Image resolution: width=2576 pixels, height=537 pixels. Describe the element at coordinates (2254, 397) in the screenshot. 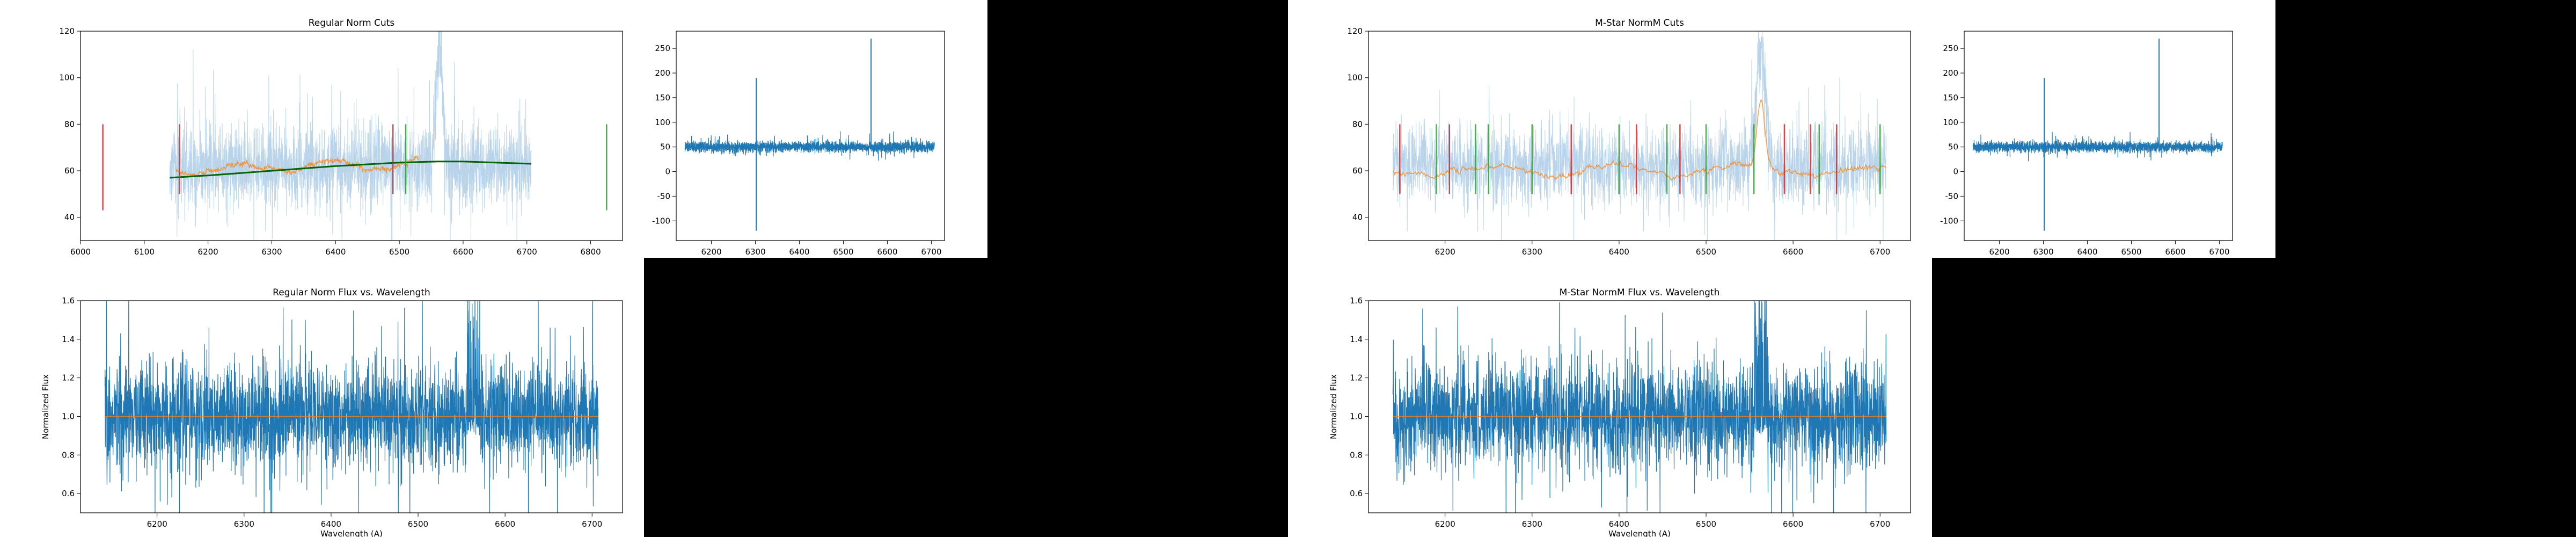

I see `empty-panel-right-bottom` at that location.